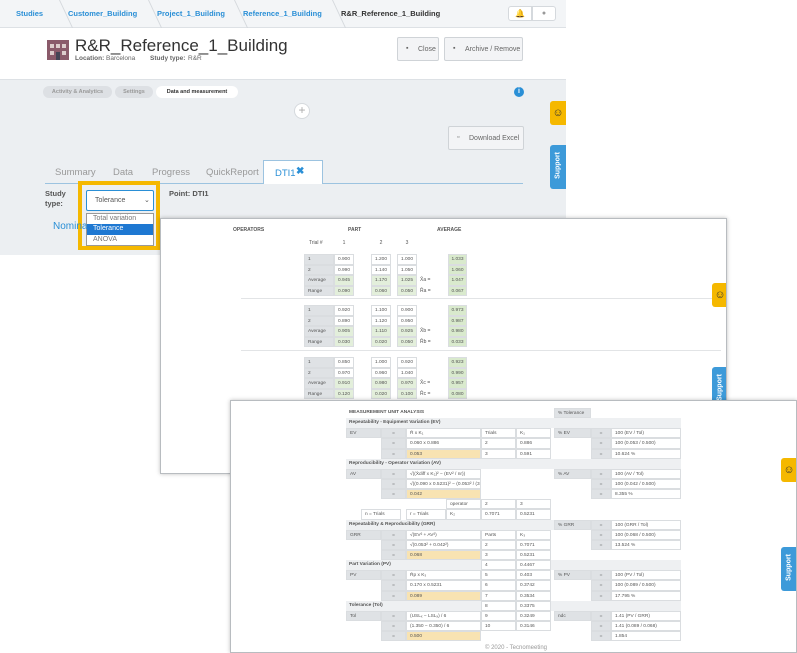  Describe the element at coordinates (513, 423) in the screenshot. I see `section-band` at that location.